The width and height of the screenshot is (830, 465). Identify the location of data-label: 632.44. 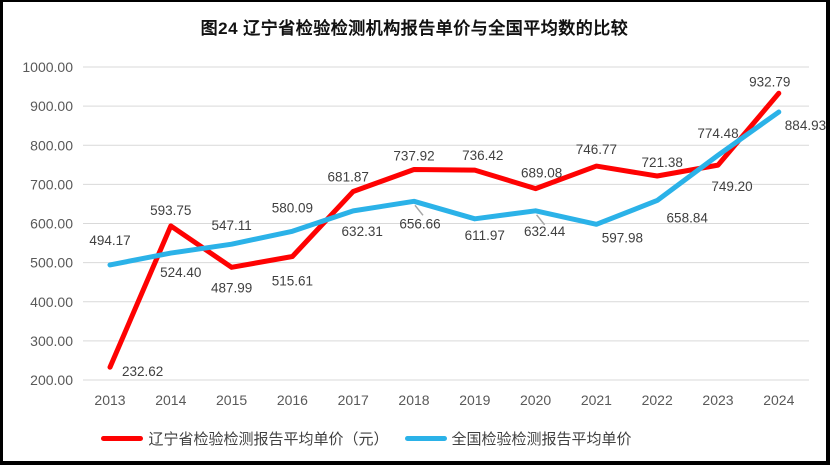
(545, 231).